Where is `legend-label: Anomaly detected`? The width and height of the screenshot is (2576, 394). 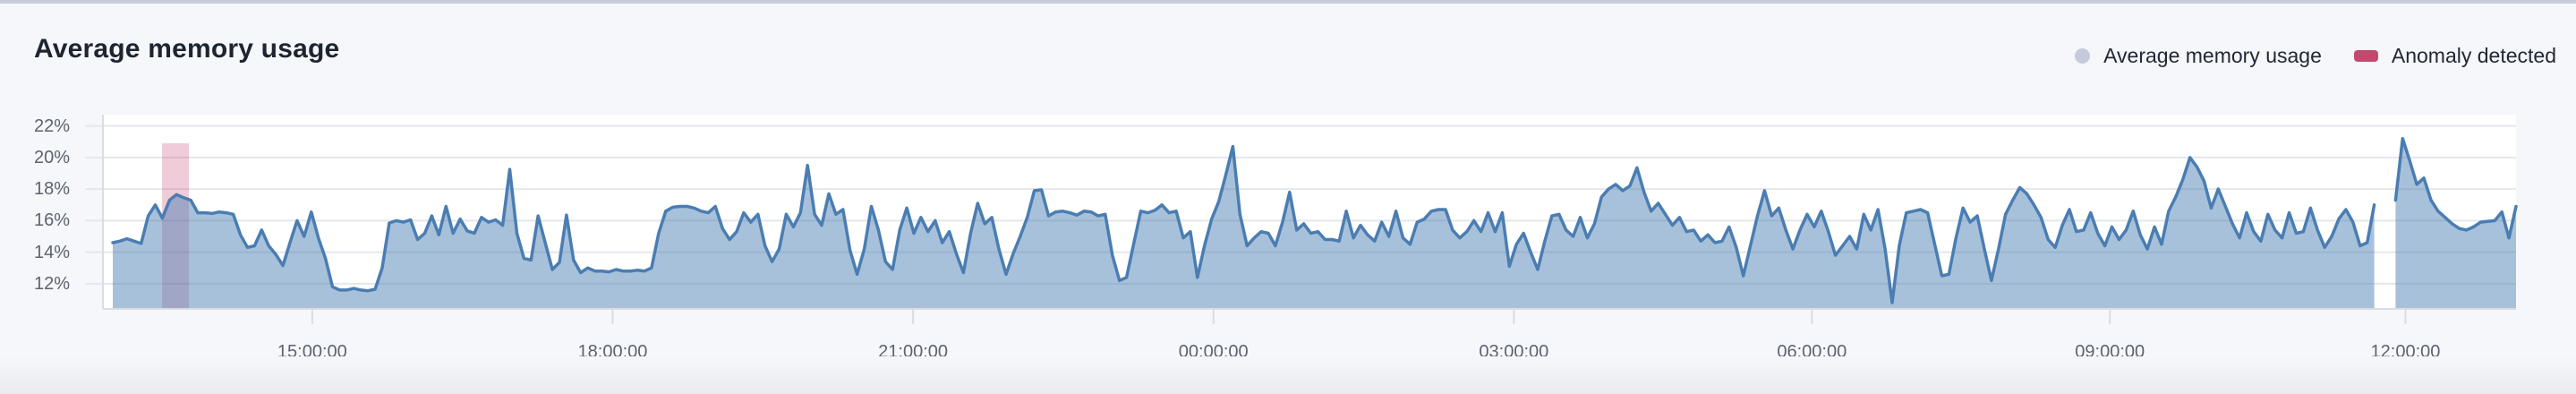 legend-label: Anomaly detected is located at coordinates (2473, 55).